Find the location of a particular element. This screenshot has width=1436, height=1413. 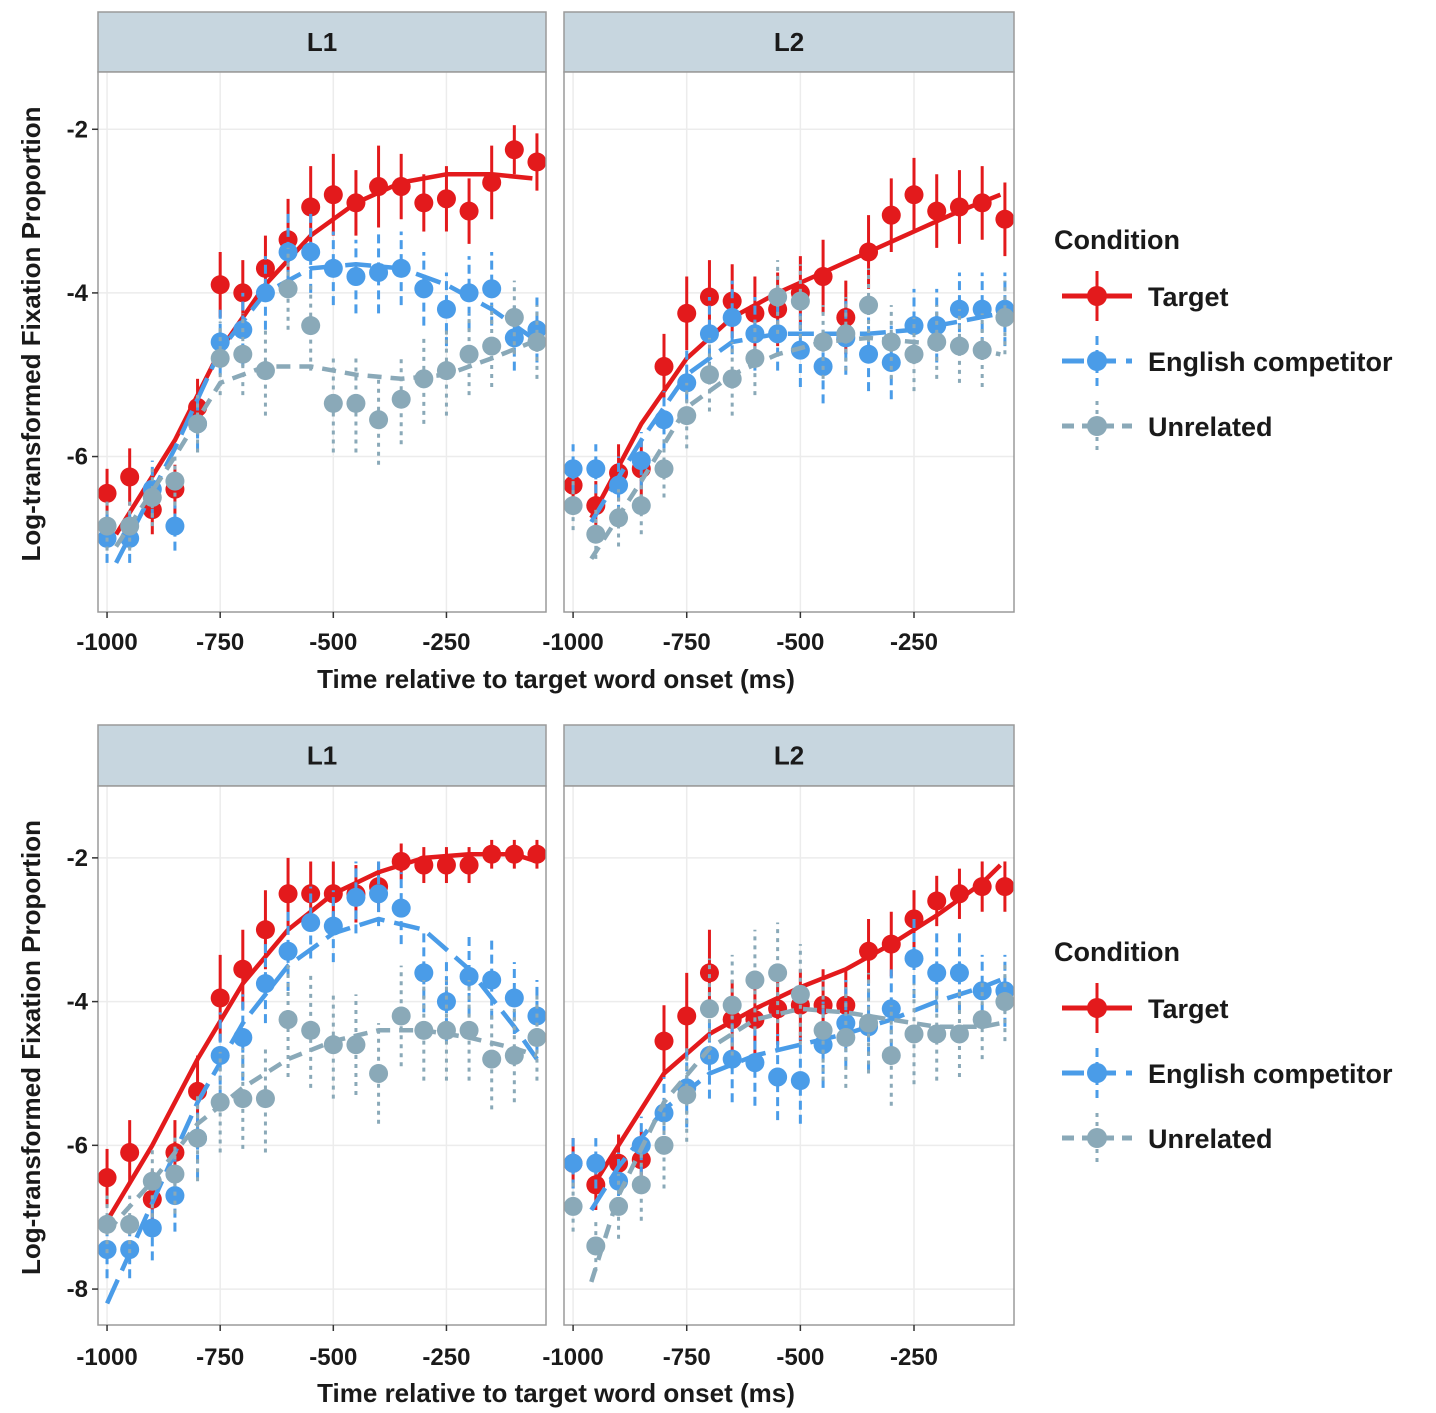

x-tick-label: -250 is located at coordinates (446, 642).